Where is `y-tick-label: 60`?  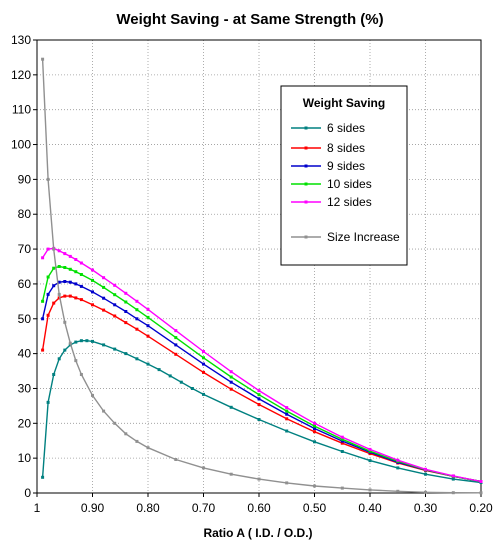 y-tick-label: 60 is located at coordinates (25, 284).